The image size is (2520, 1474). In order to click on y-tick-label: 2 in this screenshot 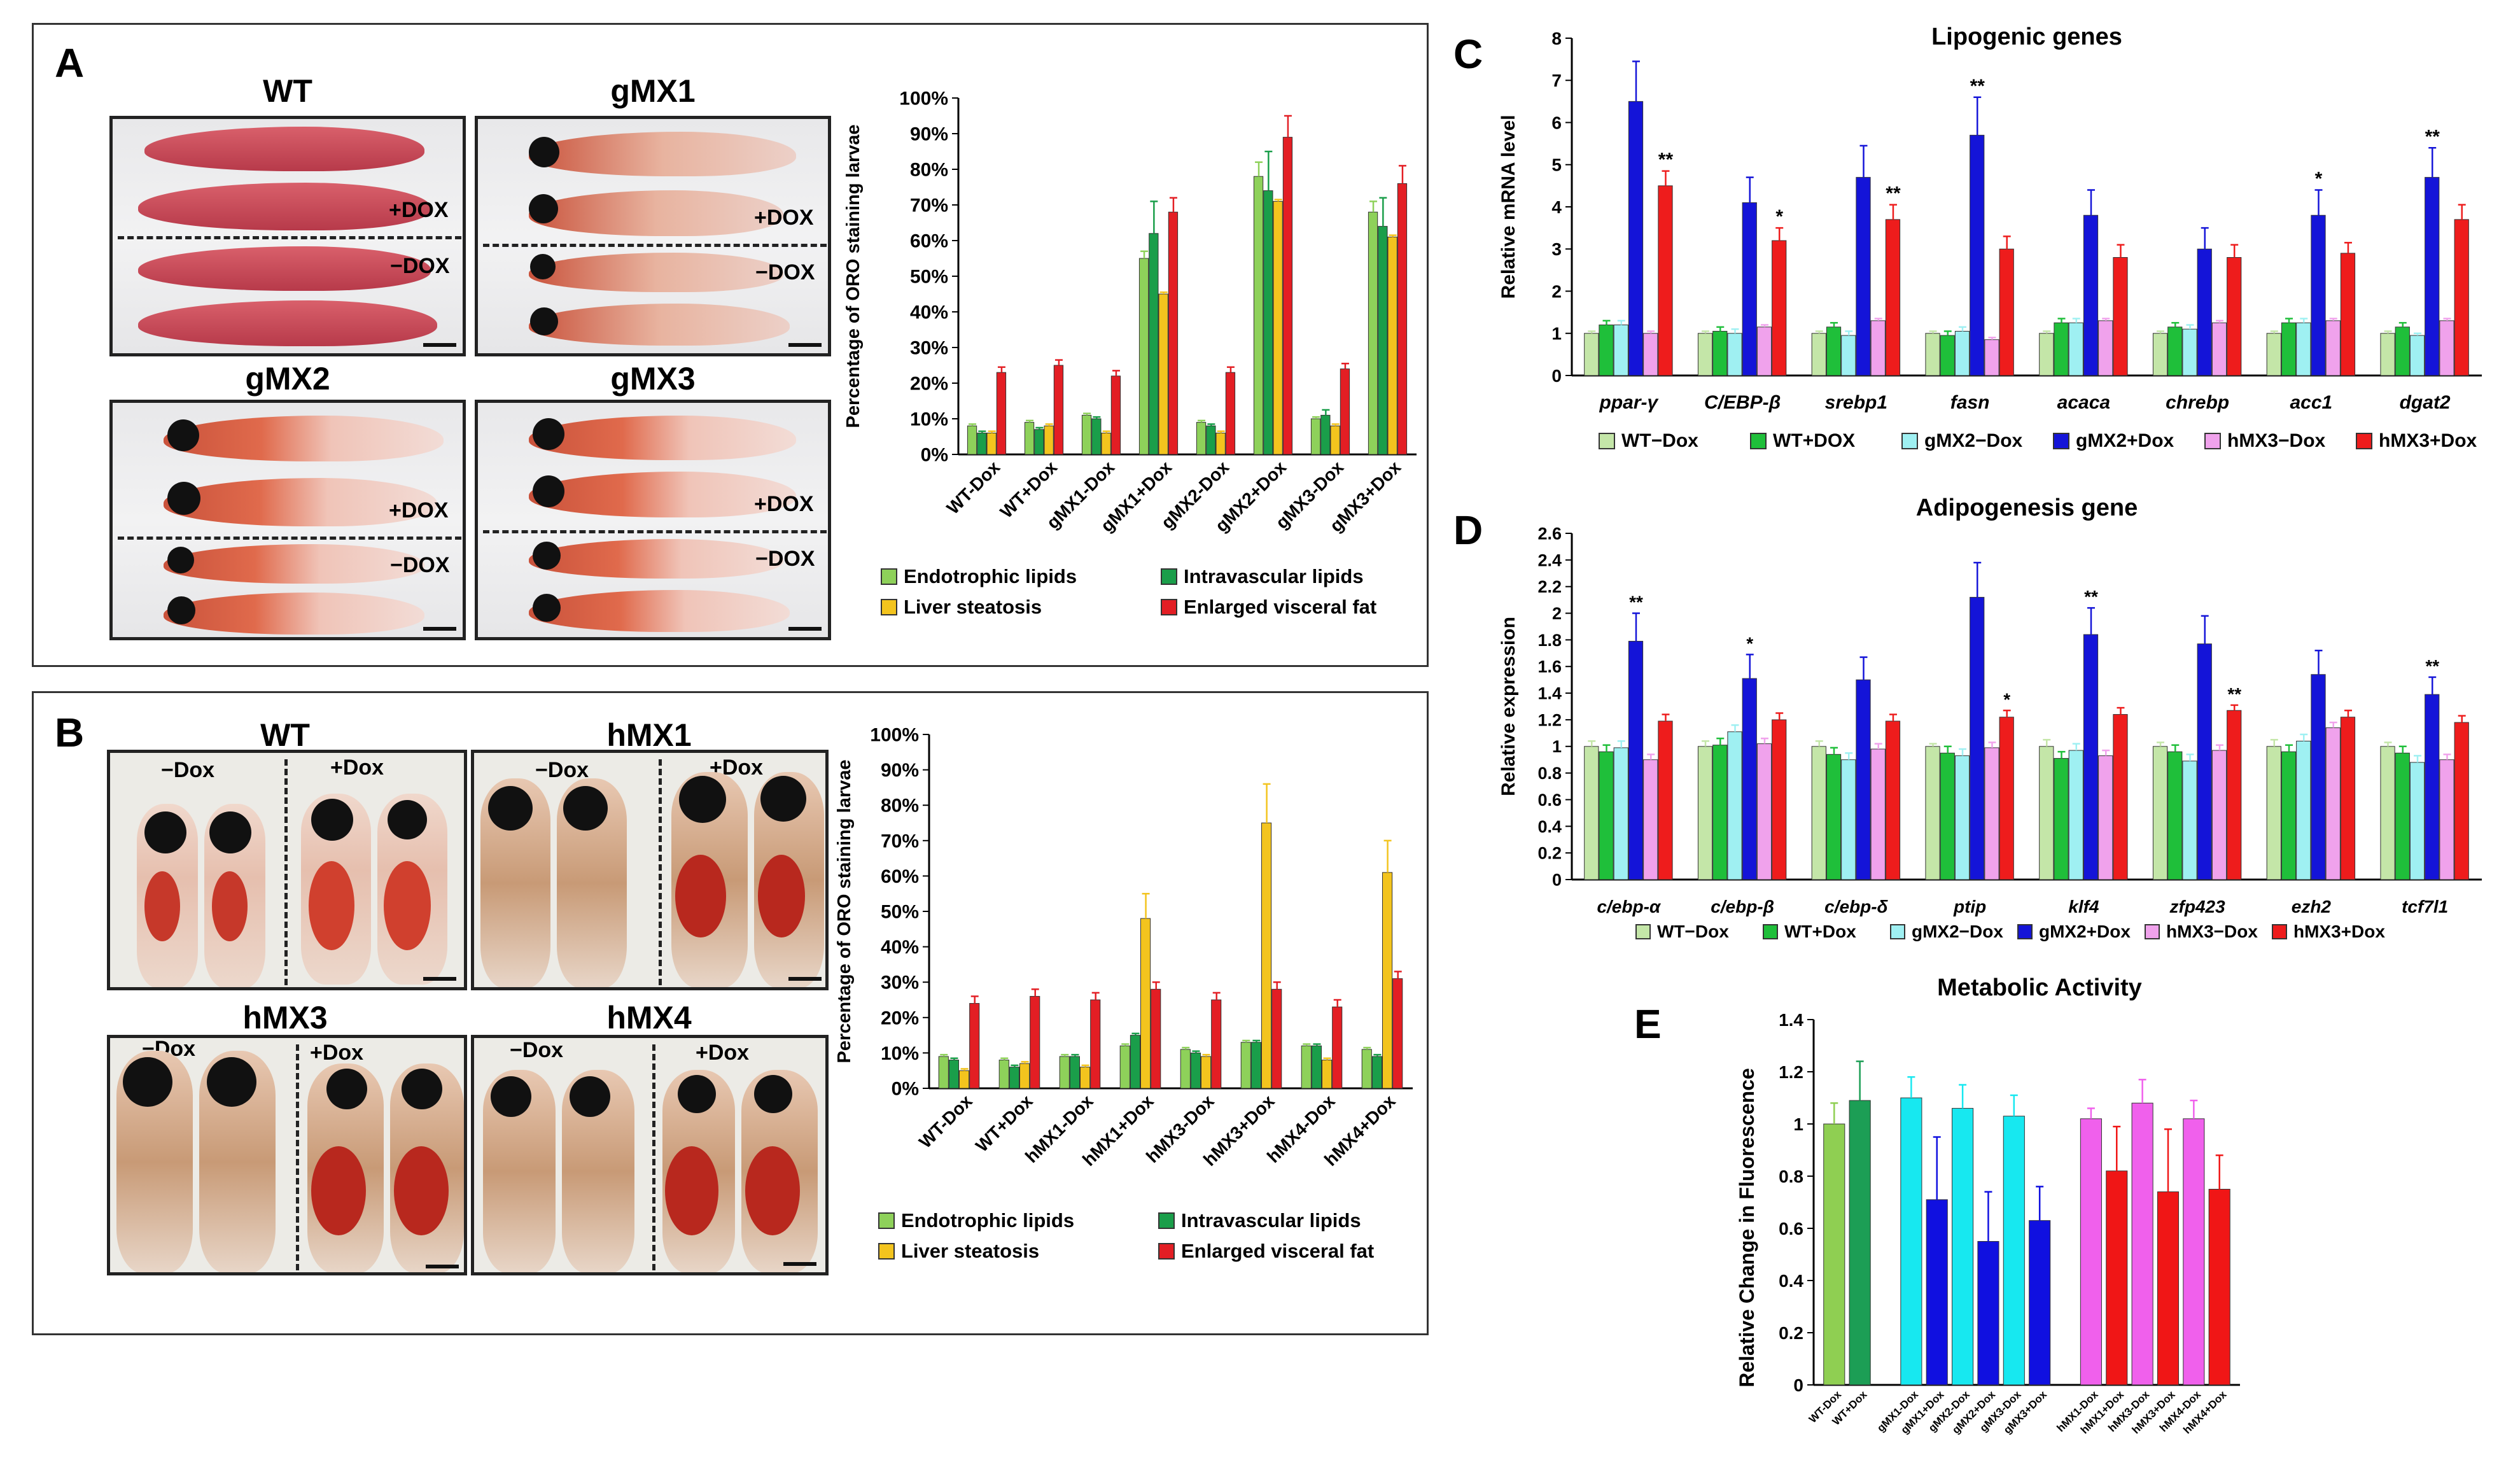, I will do `click(1557, 613)`.